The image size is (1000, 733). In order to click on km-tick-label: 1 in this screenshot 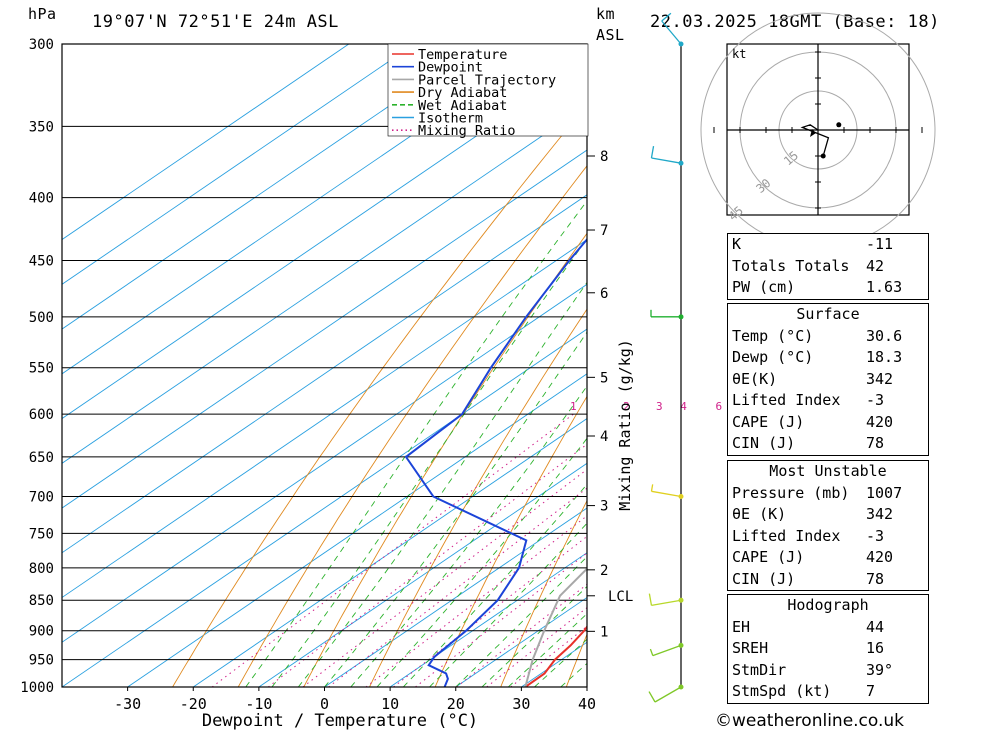, I will do `click(604, 632)`.